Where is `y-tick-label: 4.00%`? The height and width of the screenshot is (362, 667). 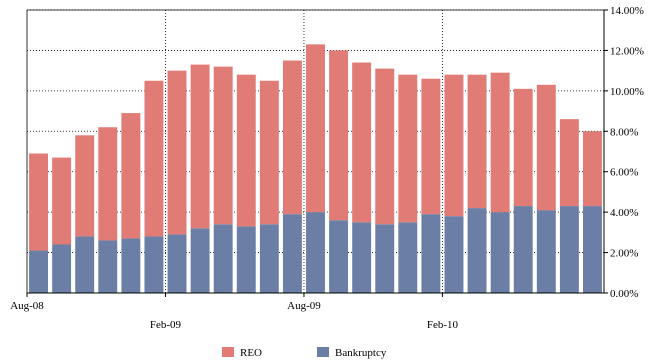 y-tick-label: 4.00% is located at coordinates (624, 213).